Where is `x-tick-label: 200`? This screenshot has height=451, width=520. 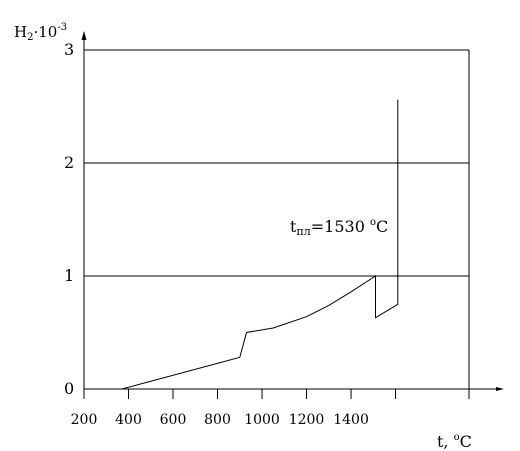 x-tick-label: 200 is located at coordinates (84, 420).